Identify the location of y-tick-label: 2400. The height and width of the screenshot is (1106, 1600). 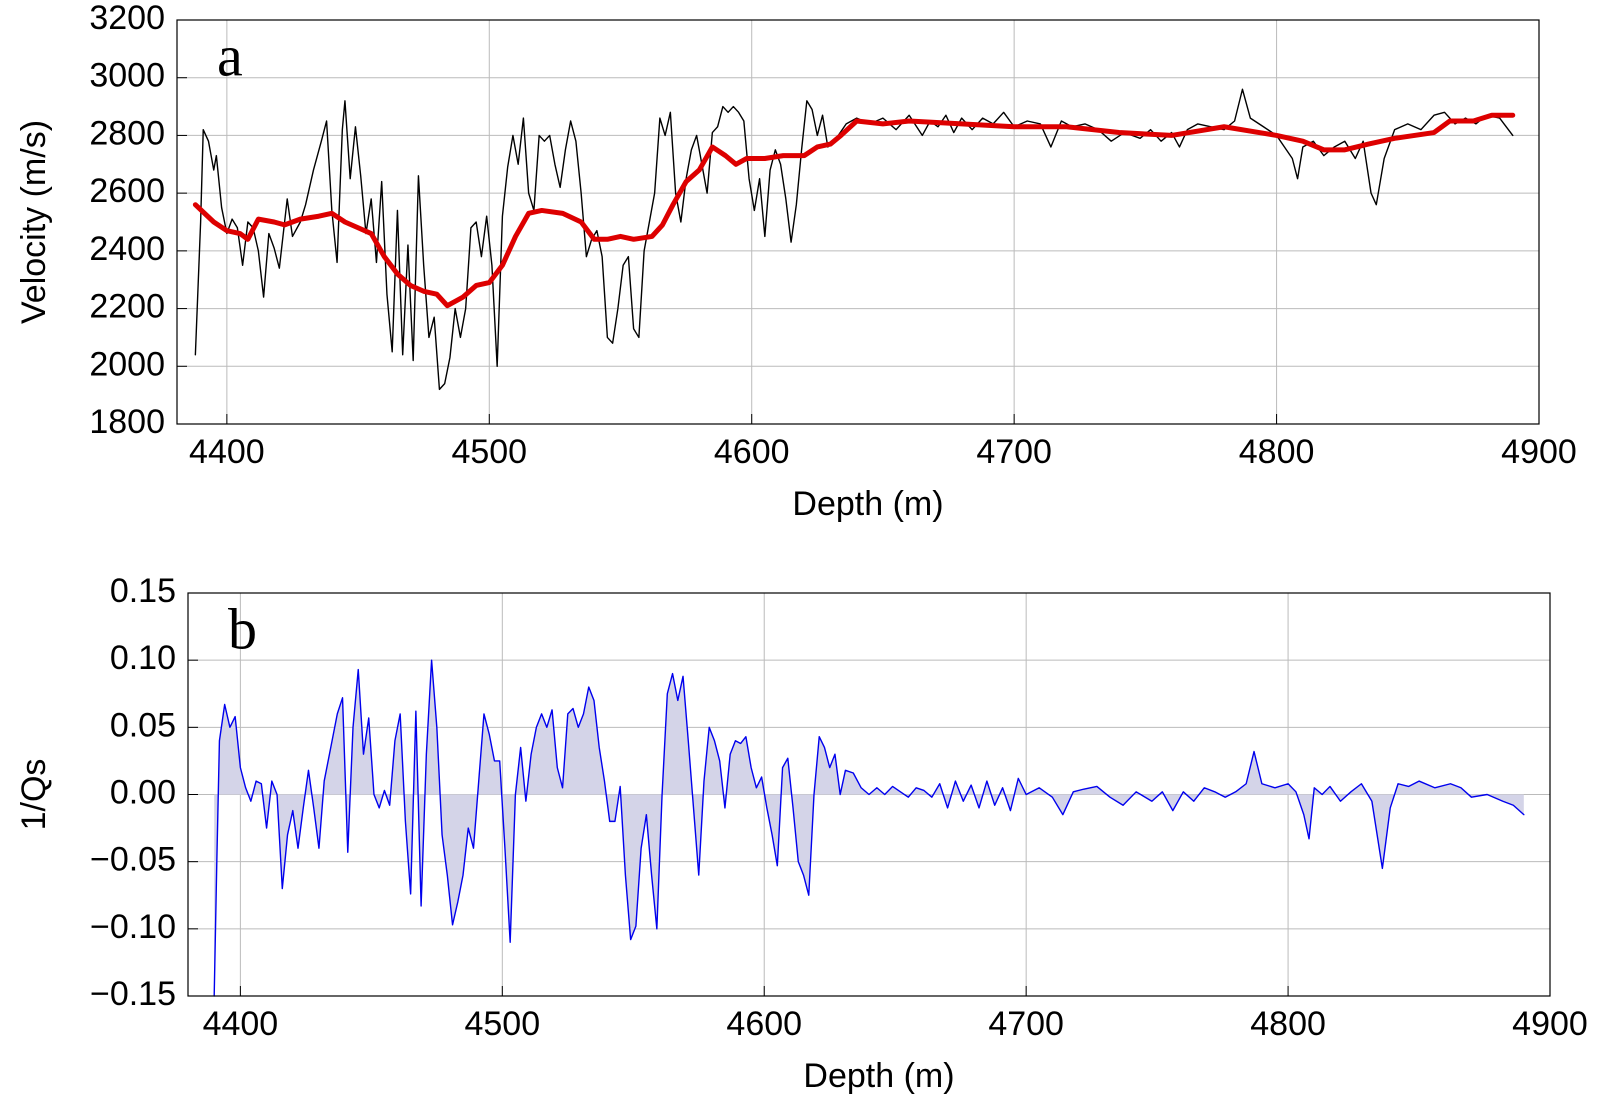
(127, 249).